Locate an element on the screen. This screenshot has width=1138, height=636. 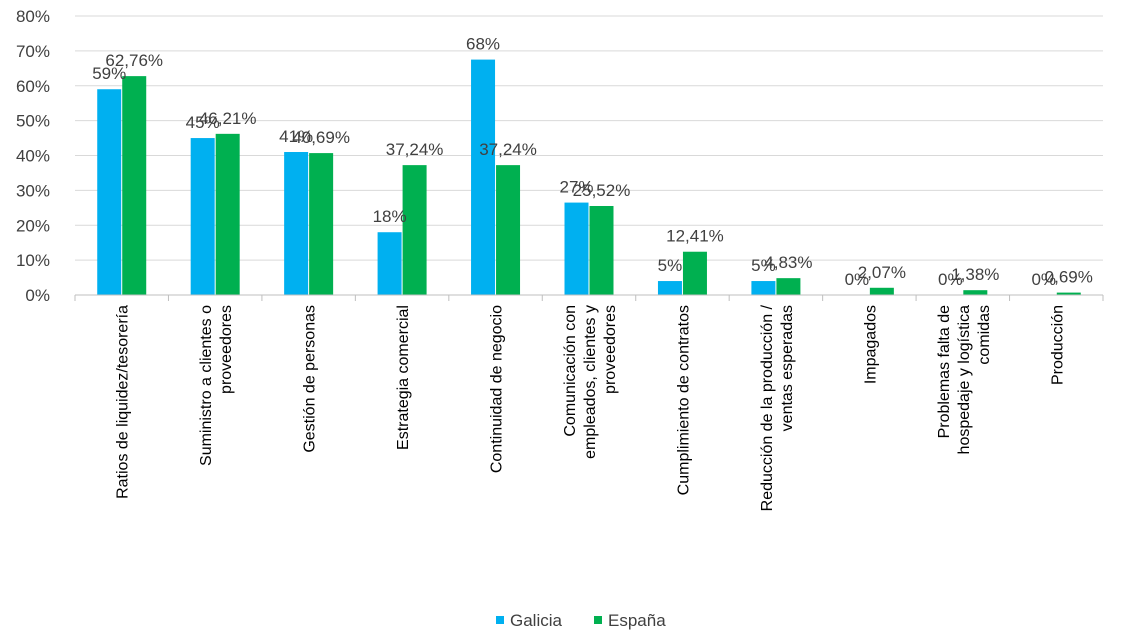
x-category-line: Ratios de liquidez/tesorería is located at coordinates (123, 402).